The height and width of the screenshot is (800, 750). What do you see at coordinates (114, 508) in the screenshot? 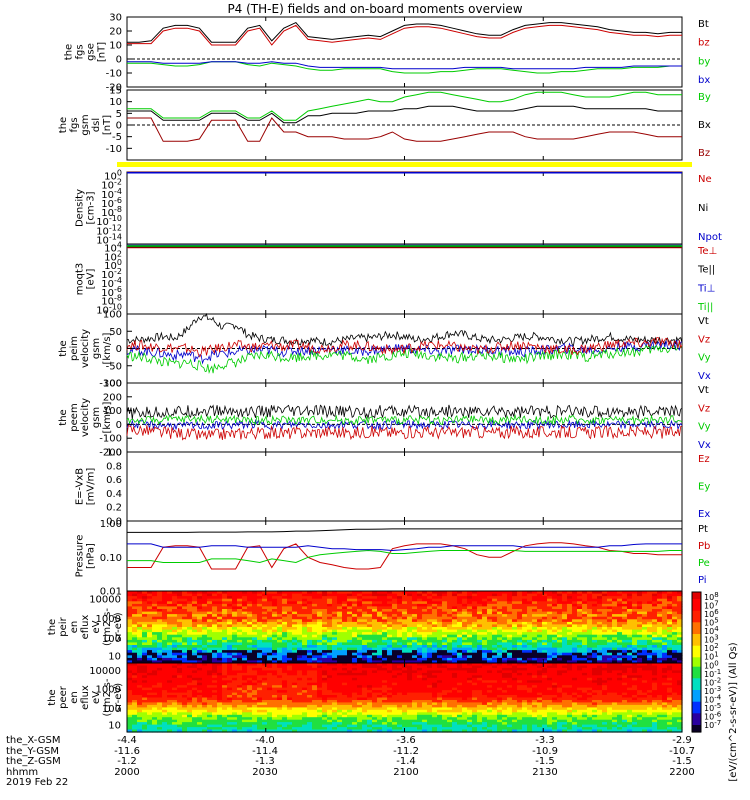
I see `y-tick-label: 0.2` at bounding box center [114, 508].